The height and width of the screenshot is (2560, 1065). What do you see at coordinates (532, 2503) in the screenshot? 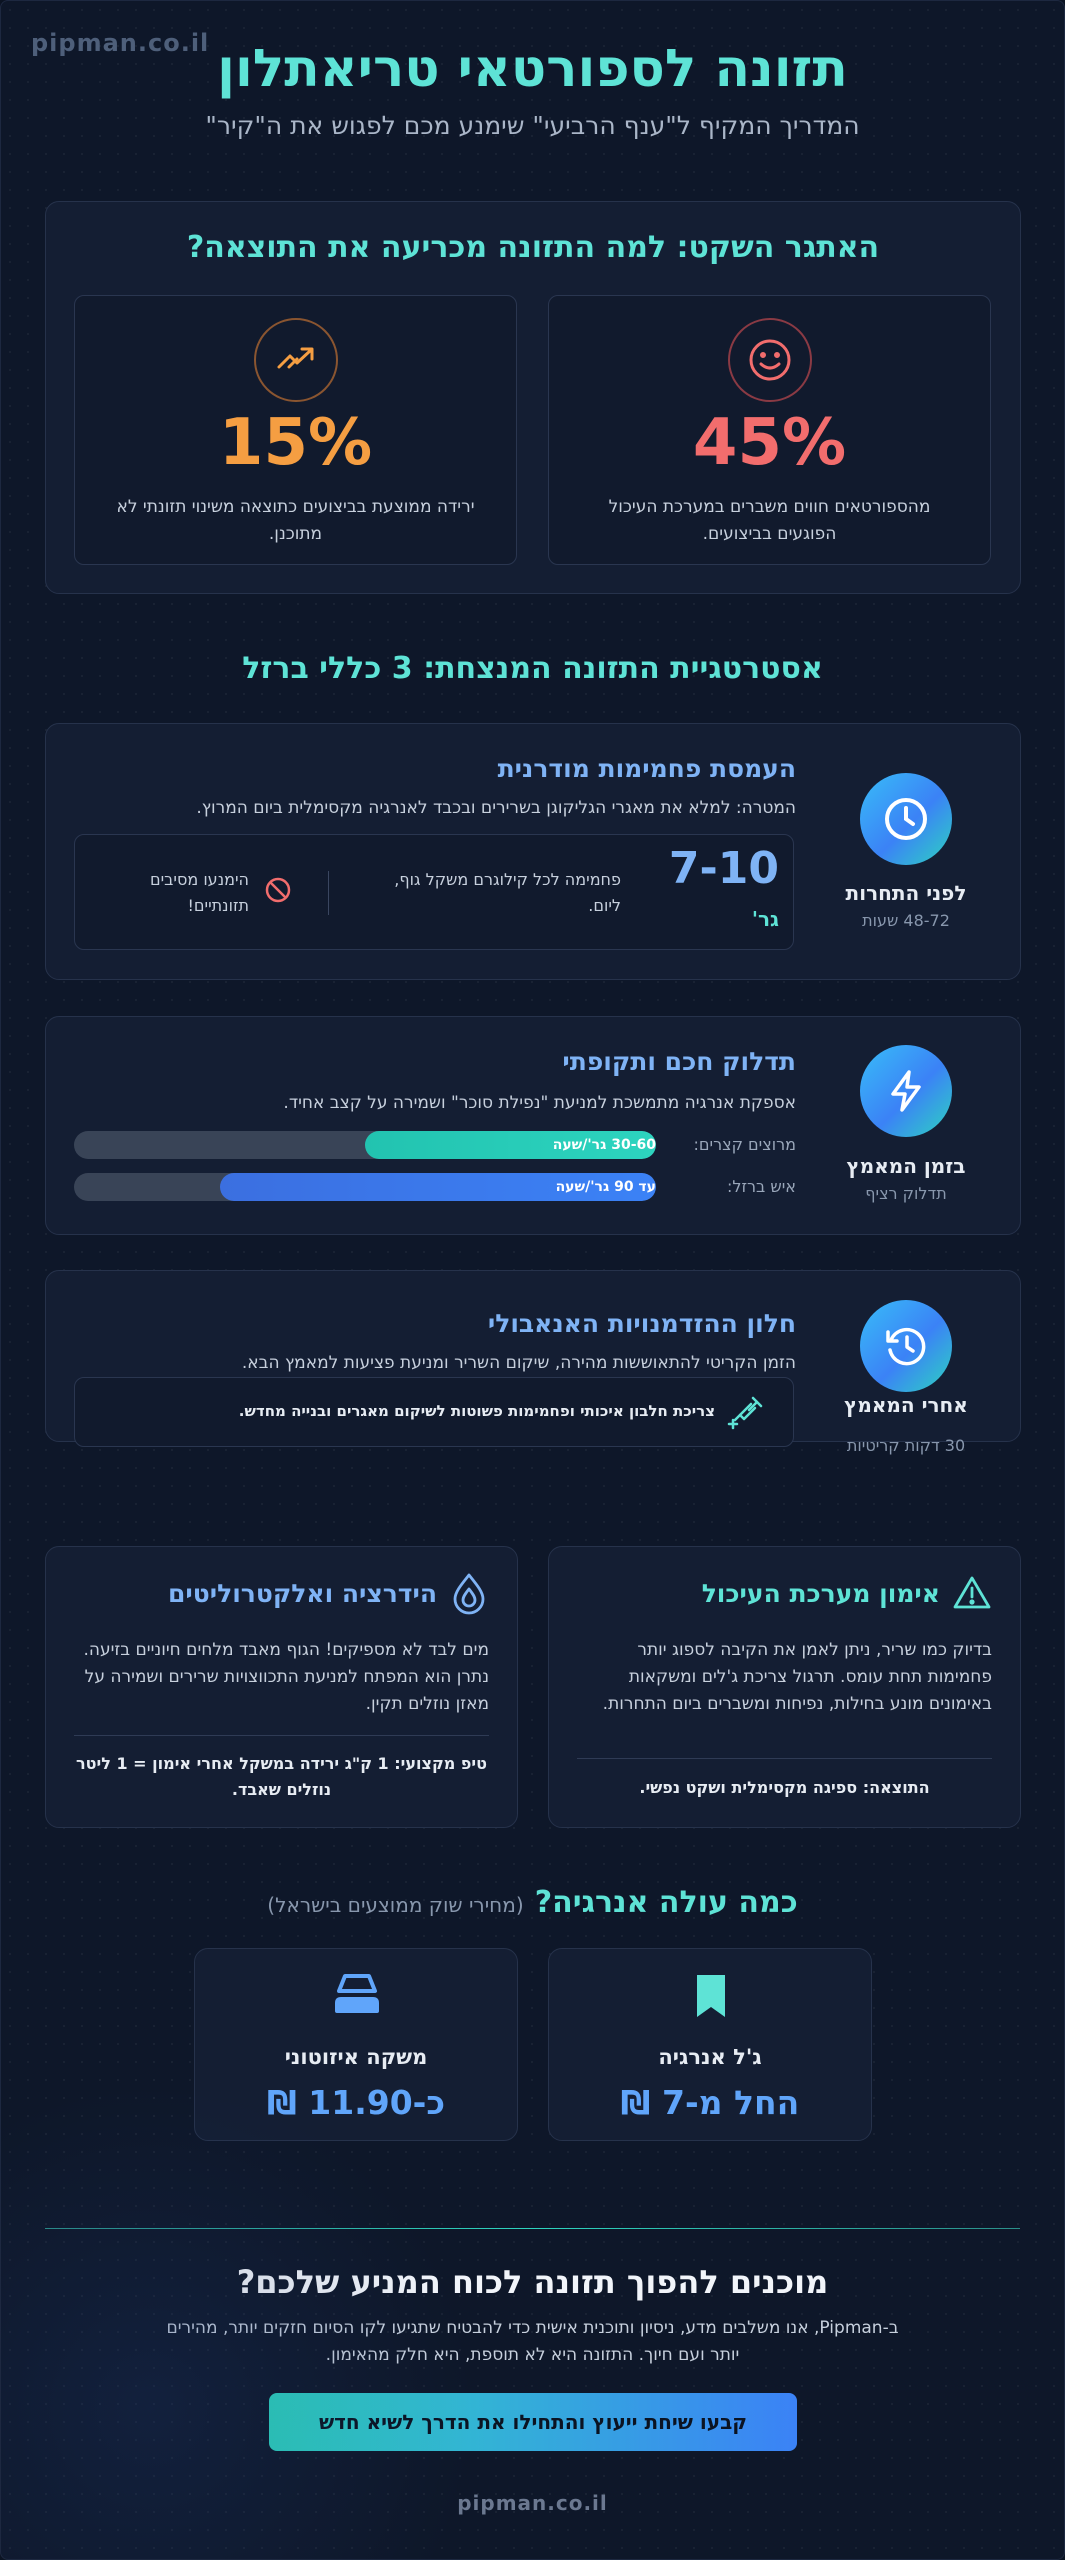
I see `brand-logo-bottom: pipman.co.il` at bounding box center [532, 2503].